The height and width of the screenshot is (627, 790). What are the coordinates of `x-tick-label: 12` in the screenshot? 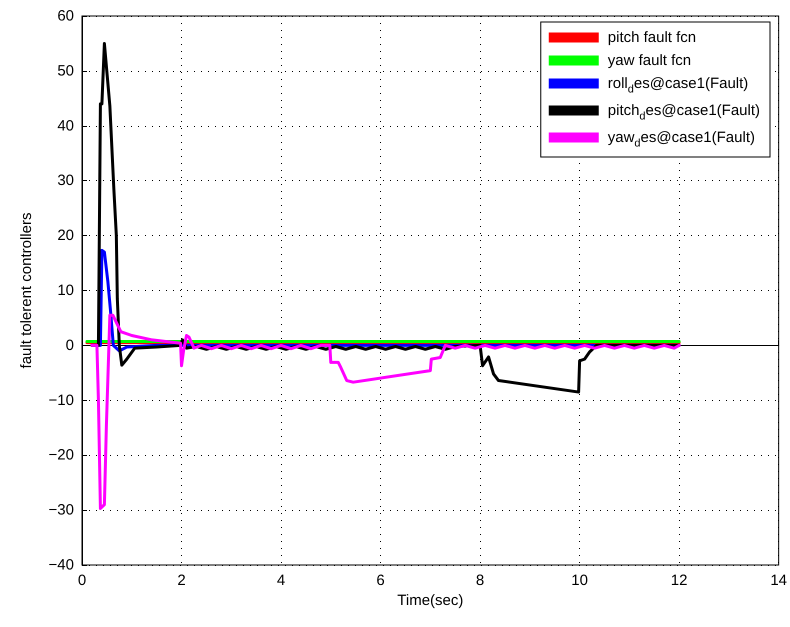 It's located at (679, 580).